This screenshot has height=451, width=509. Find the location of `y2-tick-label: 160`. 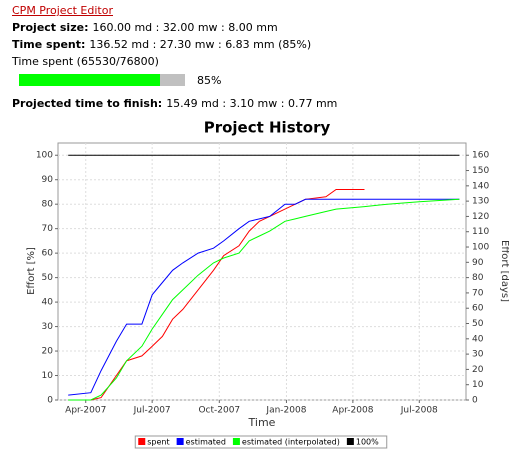

y2-tick-label: 160 is located at coordinates (480, 156).